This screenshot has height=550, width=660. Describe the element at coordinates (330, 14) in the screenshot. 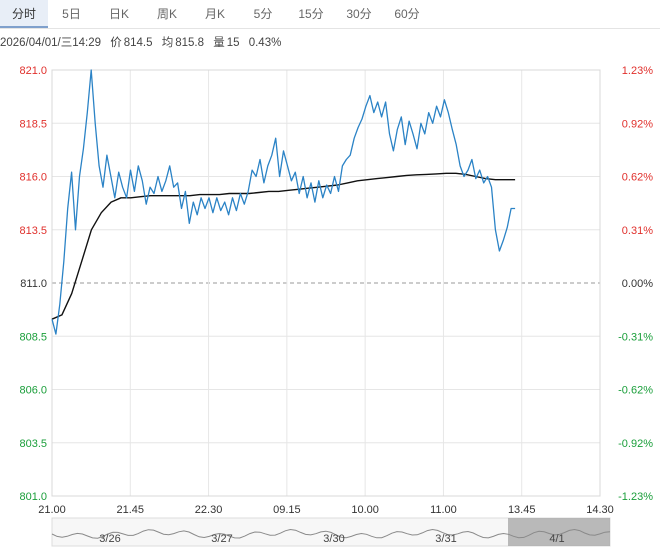

I see `timeframe-tabs: 分时 5日 日K 周K 月K 5分 15分 30分 60分` at that location.